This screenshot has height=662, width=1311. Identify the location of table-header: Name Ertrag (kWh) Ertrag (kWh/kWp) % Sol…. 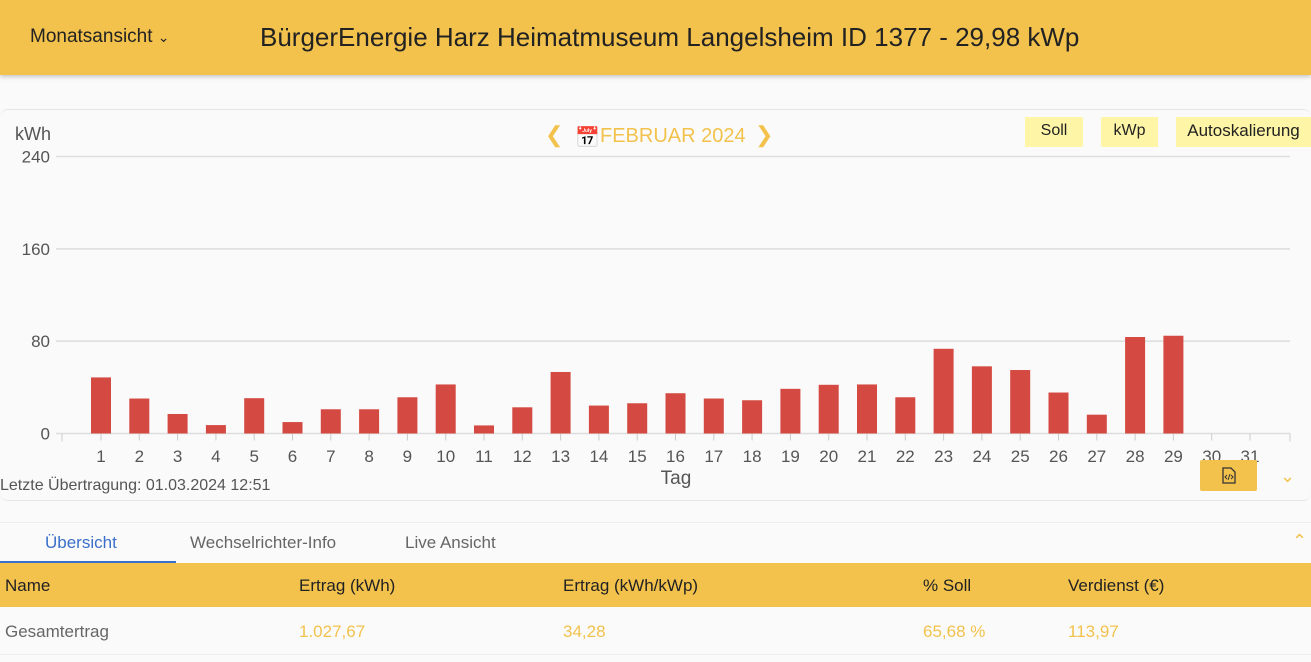
(655, 585).